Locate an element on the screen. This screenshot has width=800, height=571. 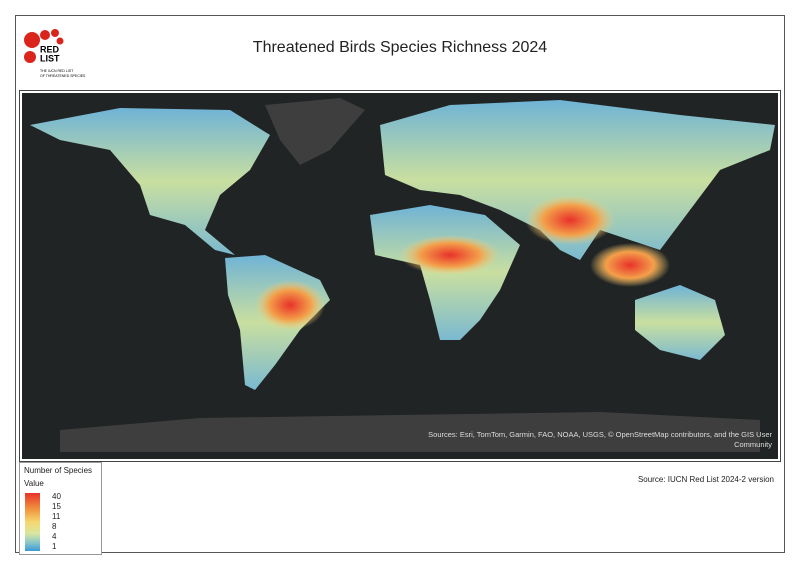
logo-text: RED is located at coordinates (50, 49).